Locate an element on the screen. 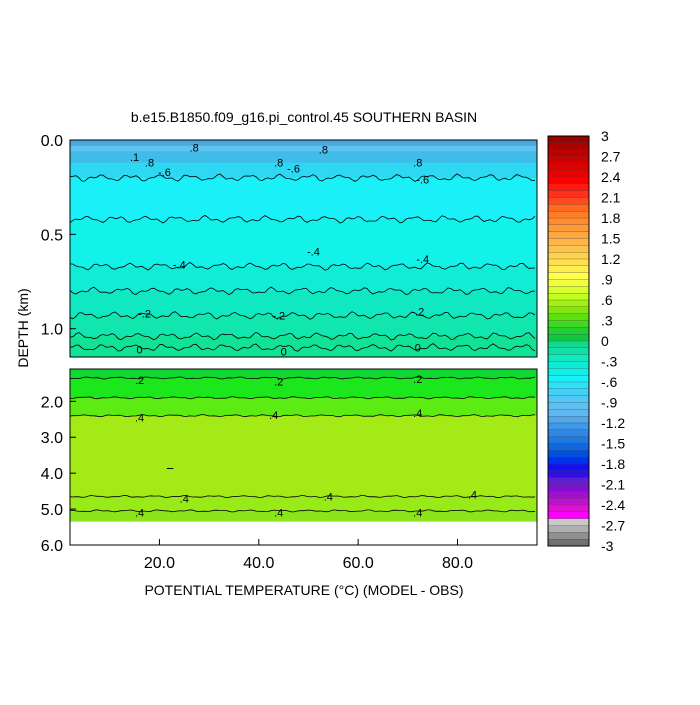 Image resolution: width=700 pixels, height=705 pixels. colorbar-label: -2.1 is located at coordinates (613, 485).